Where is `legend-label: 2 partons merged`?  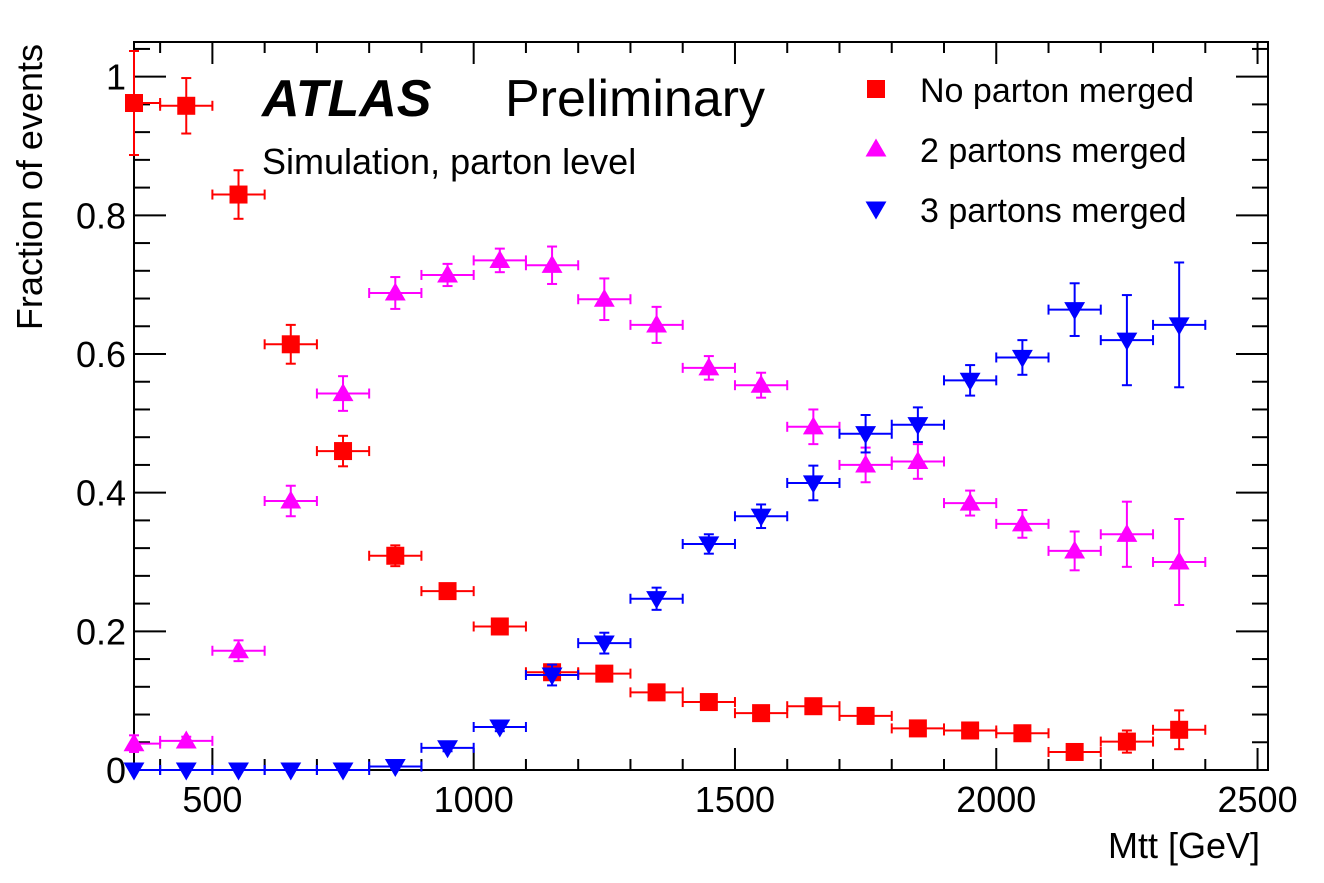 legend-label: 2 partons merged is located at coordinates (1053, 151).